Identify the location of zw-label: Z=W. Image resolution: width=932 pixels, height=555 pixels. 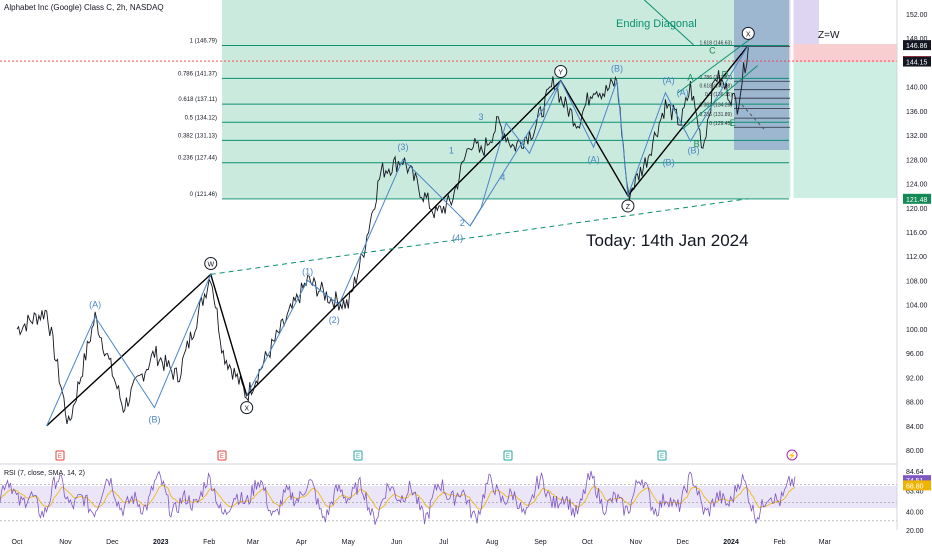
(829, 35).